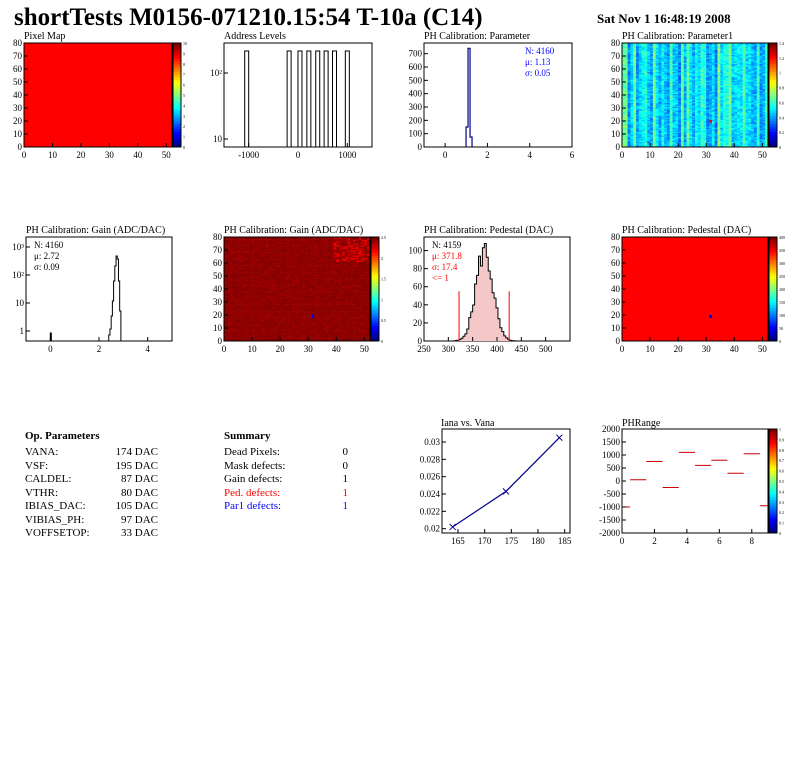  I want to click on y-tick-label: 500, so click(416, 80).